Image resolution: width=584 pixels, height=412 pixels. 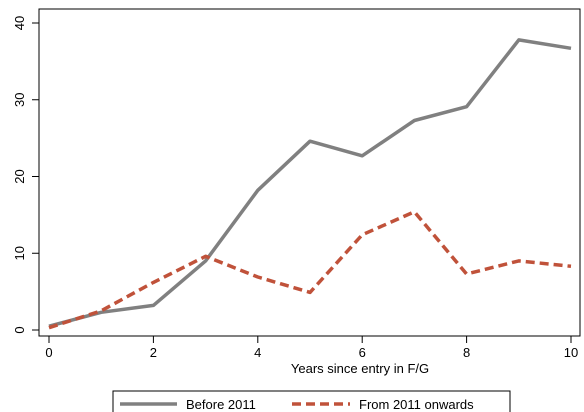 What do you see at coordinates (48, 352) in the screenshot?
I see `x-tick-label: 0` at bounding box center [48, 352].